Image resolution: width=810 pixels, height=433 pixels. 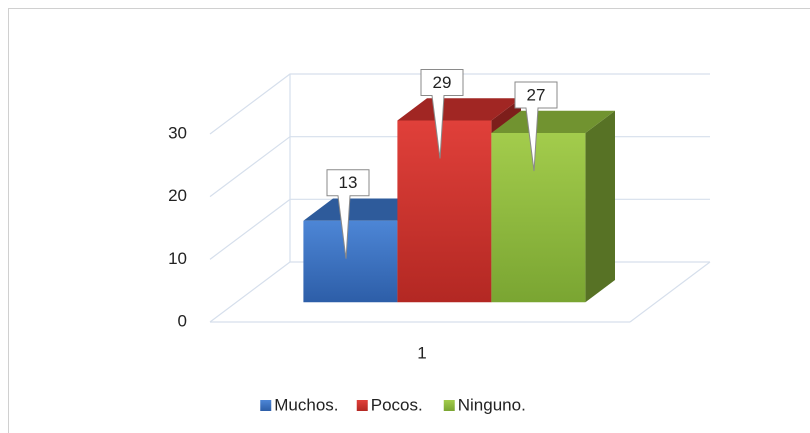 What do you see at coordinates (492, 404) in the screenshot?
I see `legend-label: Ninguno.` at bounding box center [492, 404].